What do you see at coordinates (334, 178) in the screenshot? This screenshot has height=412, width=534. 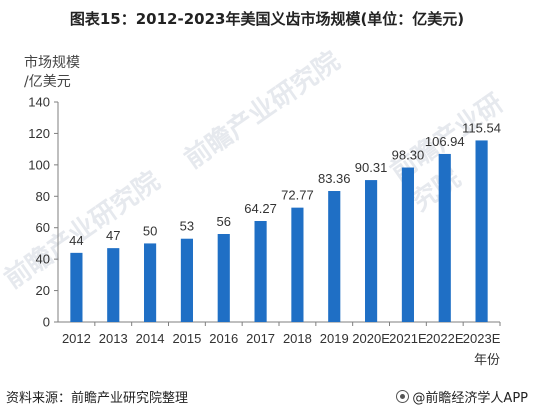 I see `data-label: 83.36` at bounding box center [334, 178].